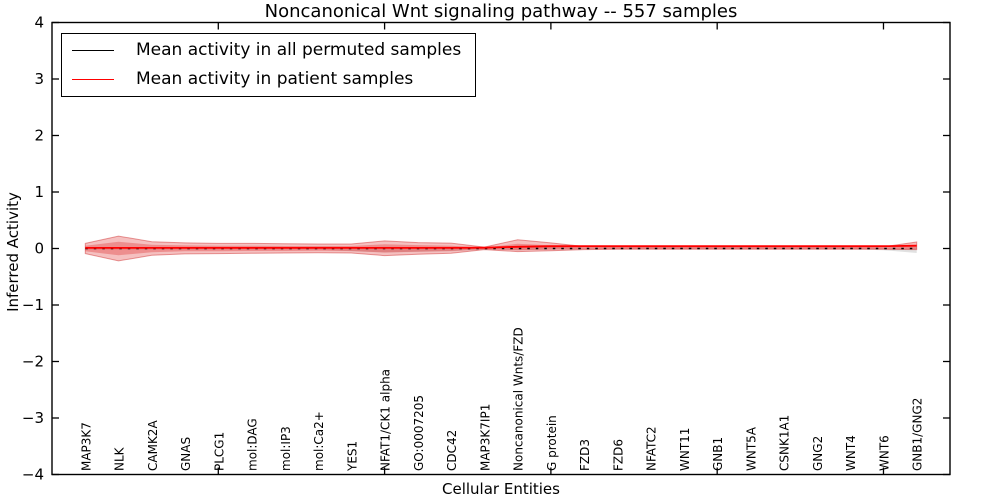 The width and height of the screenshot is (1000, 500). Describe the element at coordinates (618, 455) in the screenshot. I see `entity-label: FZD6` at that location.